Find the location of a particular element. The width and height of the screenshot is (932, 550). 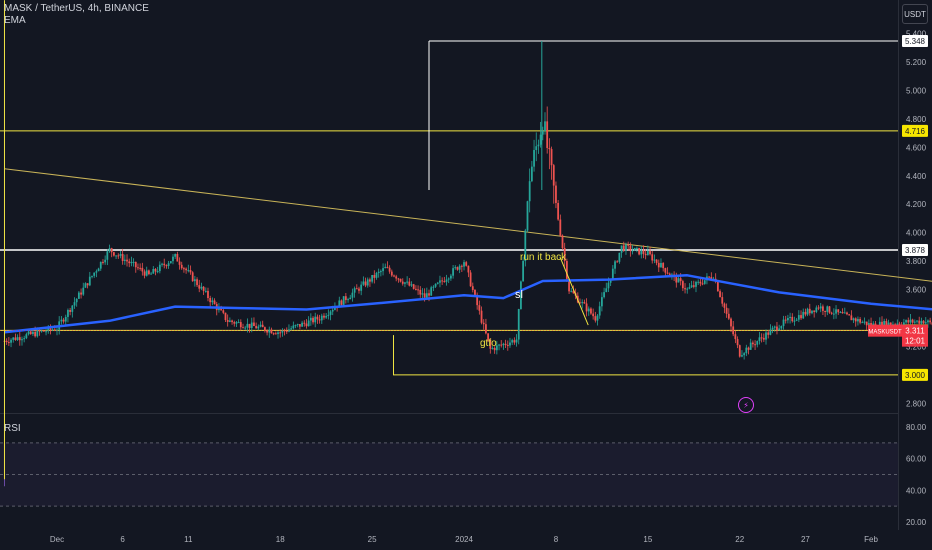

lightning-icon: ⚡ is located at coordinates (746, 405).